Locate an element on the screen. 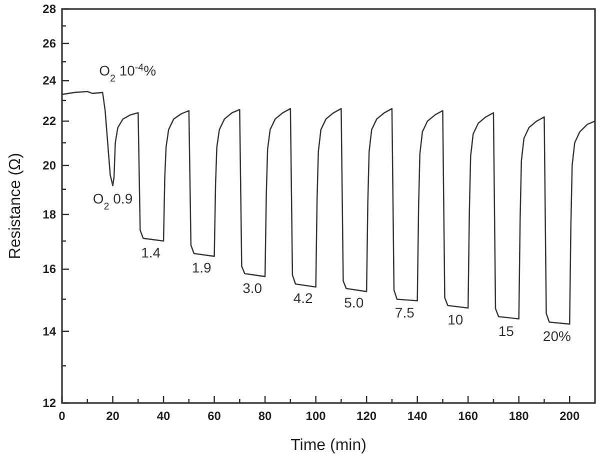 The image size is (602, 462). annotation: 1.9 is located at coordinates (202, 268).